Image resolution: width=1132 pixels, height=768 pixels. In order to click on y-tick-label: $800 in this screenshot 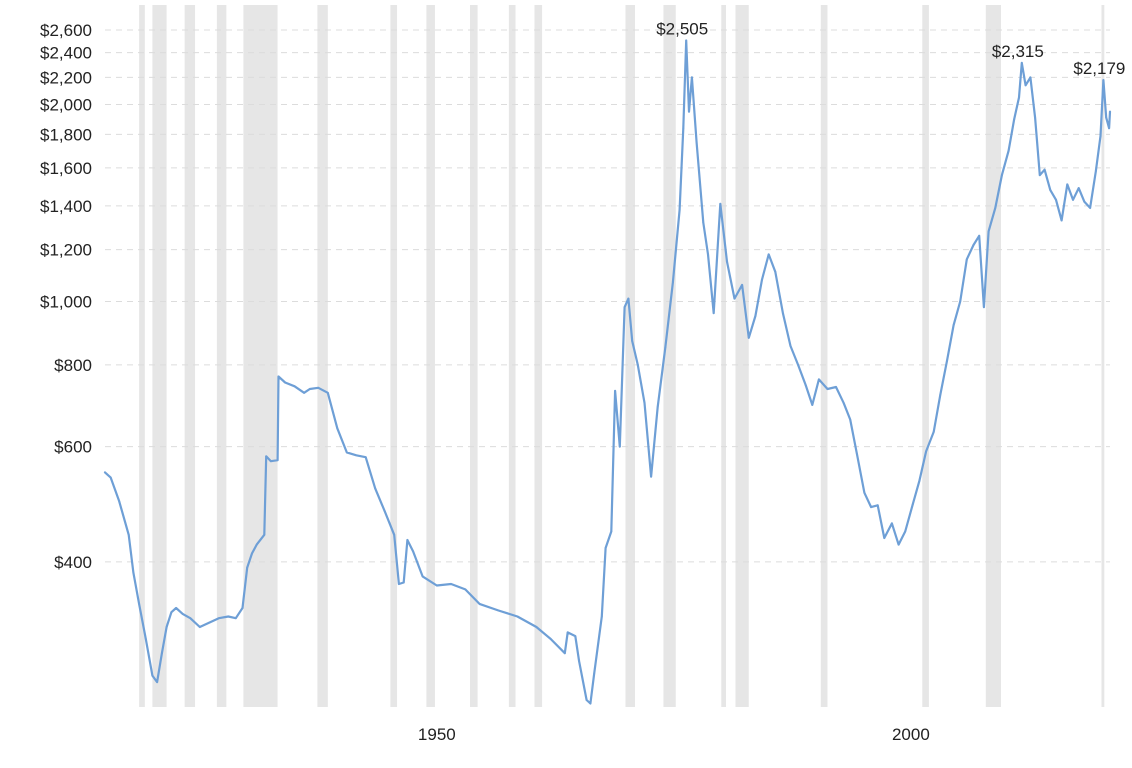, I will do `click(73, 365)`.